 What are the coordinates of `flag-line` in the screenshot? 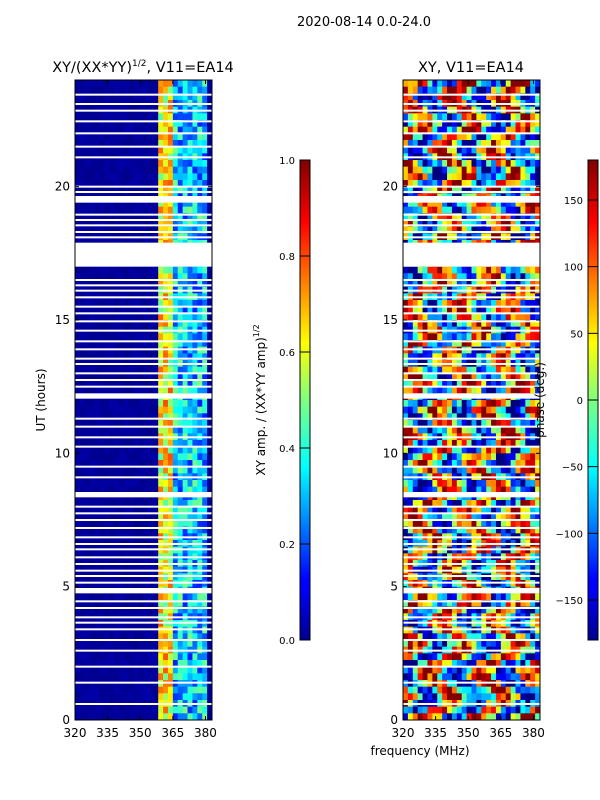 It's located at (143, 437).